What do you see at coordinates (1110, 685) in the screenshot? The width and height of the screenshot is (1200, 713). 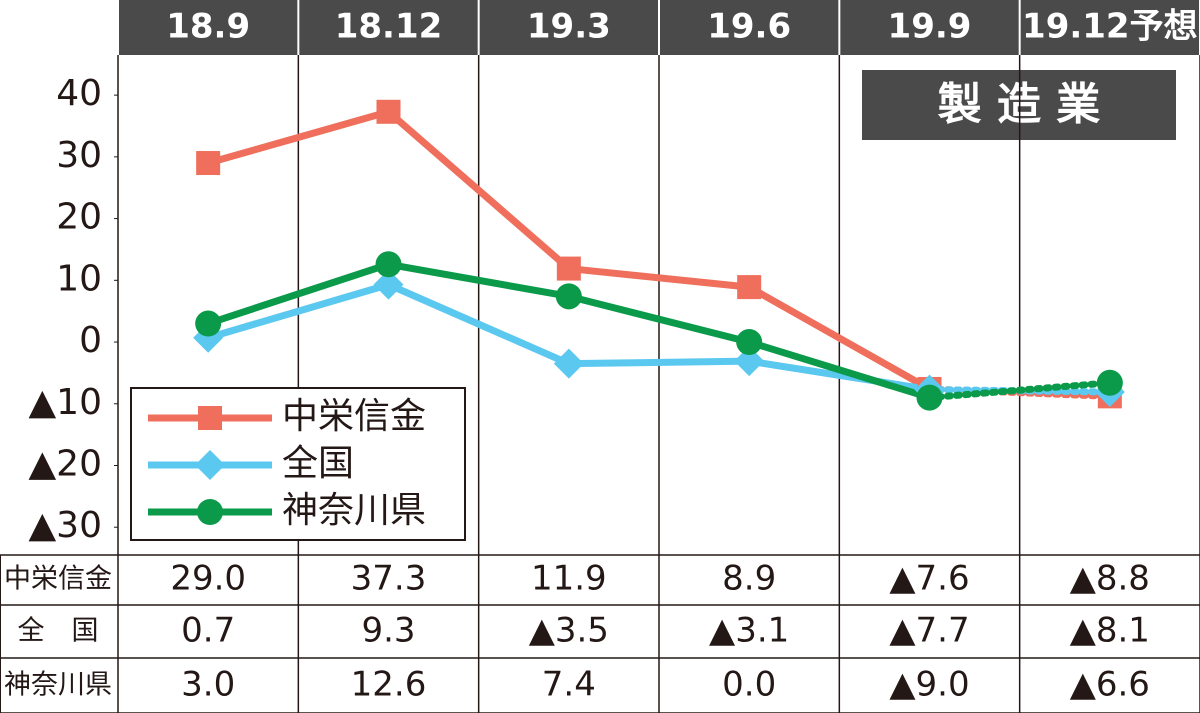 I see `table-cell: ▲6.6` at bounding box center [1110, 685].